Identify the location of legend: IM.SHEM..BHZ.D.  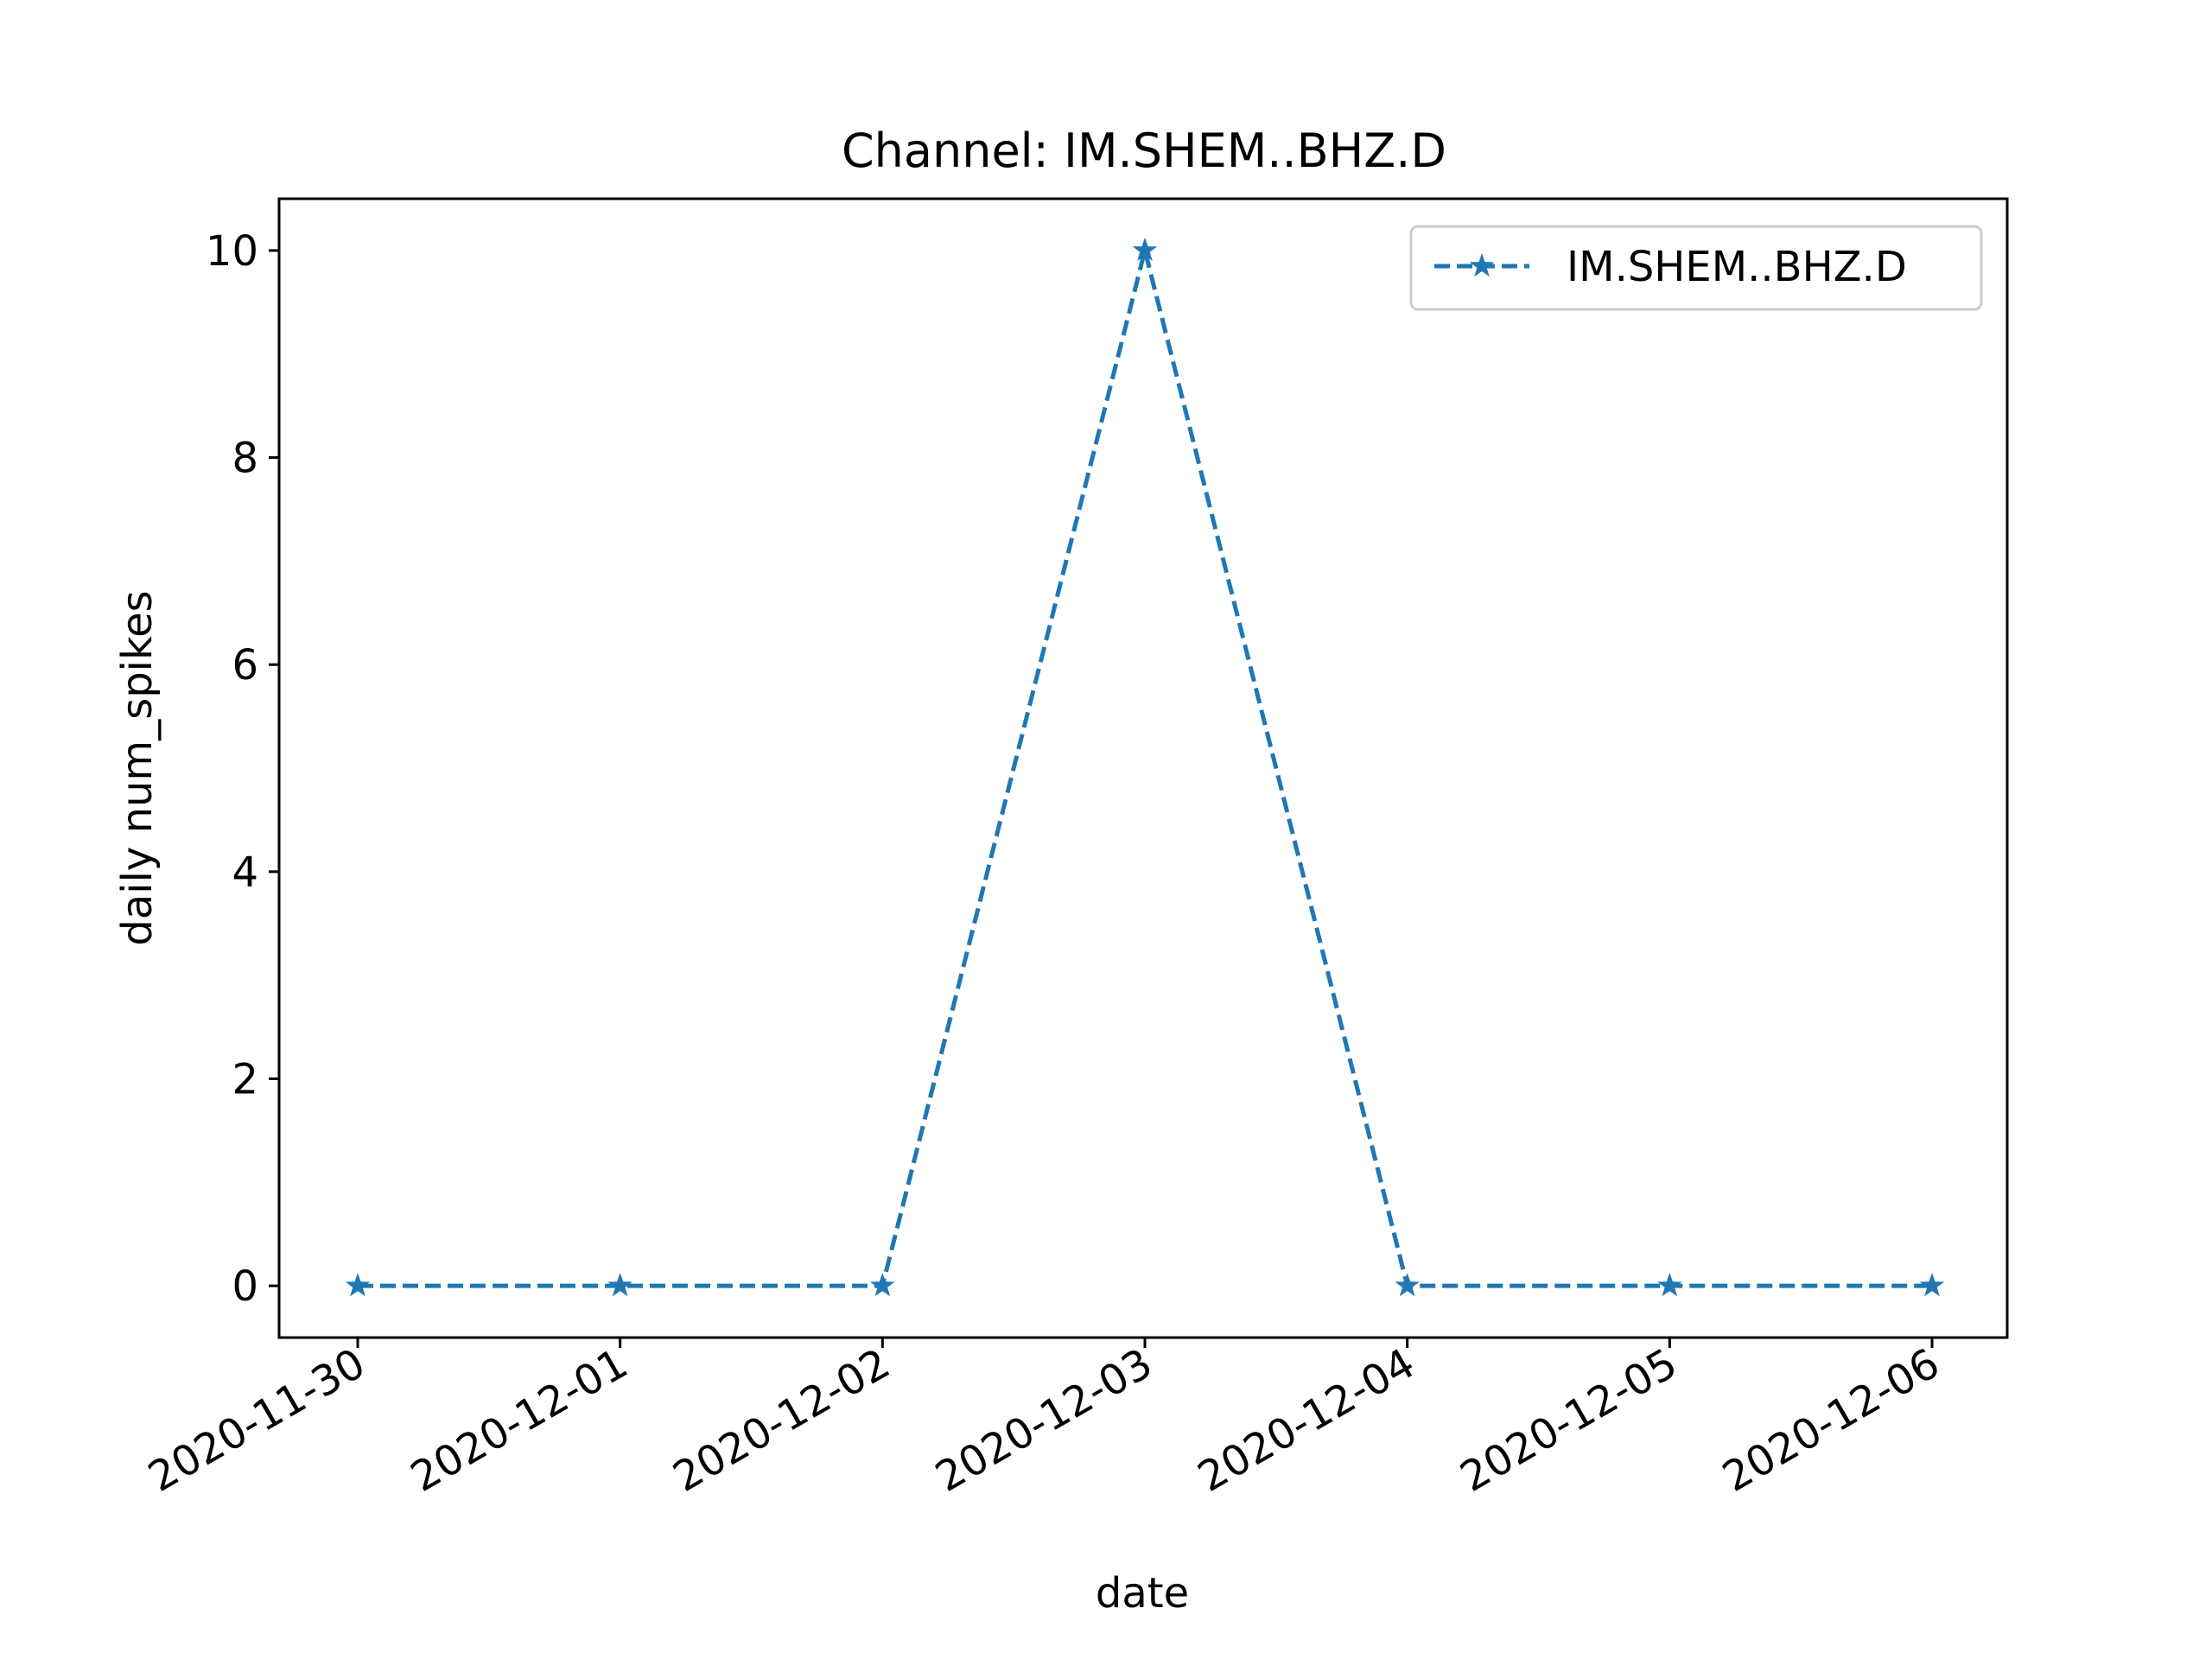
(1696, 268).